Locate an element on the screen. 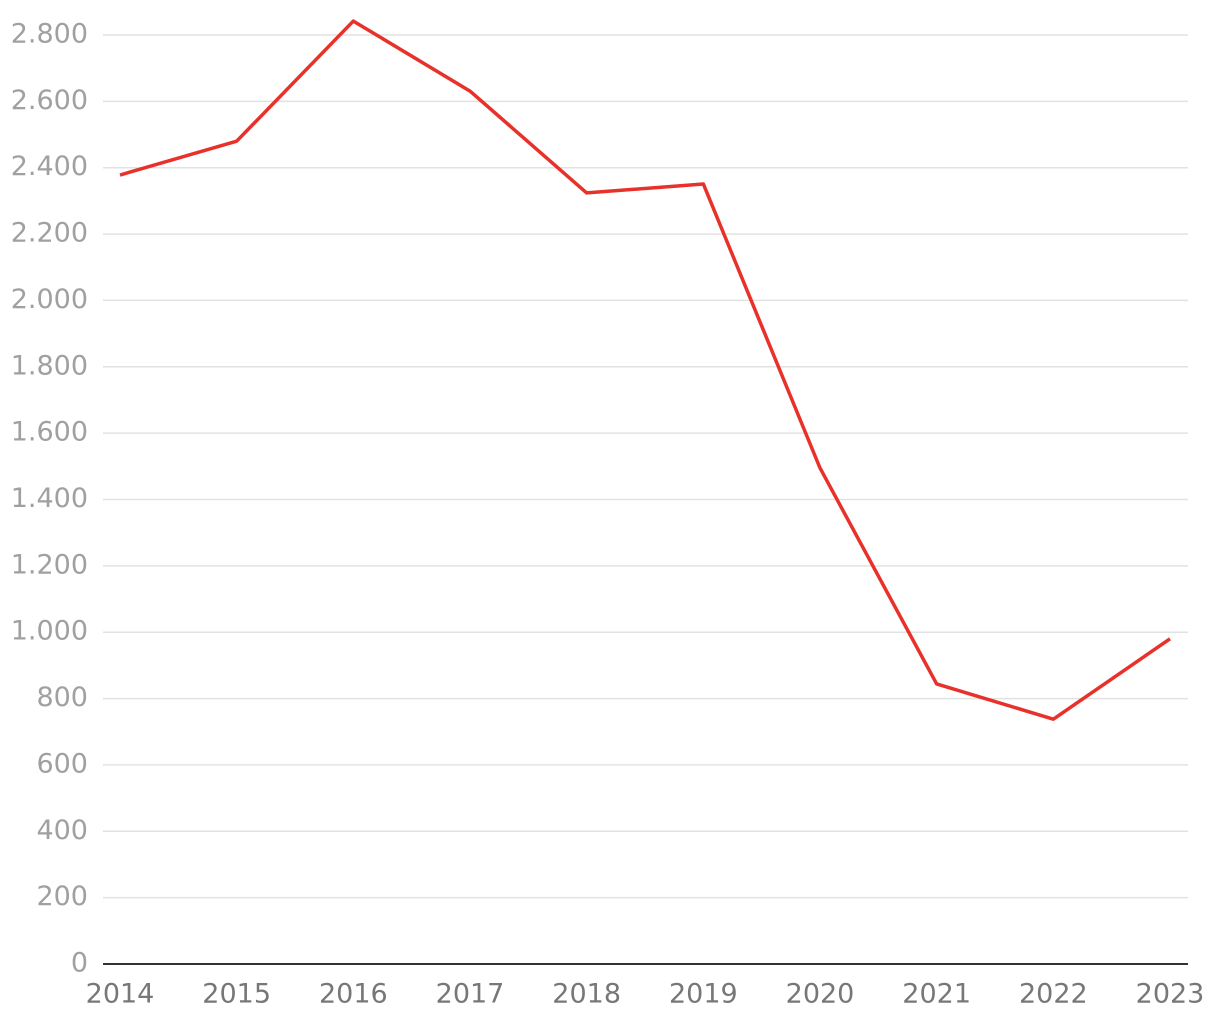 The width and height of the screenshot is (1220, 1020). x-tick-label: 2017 is located at coordinates (470, 994).